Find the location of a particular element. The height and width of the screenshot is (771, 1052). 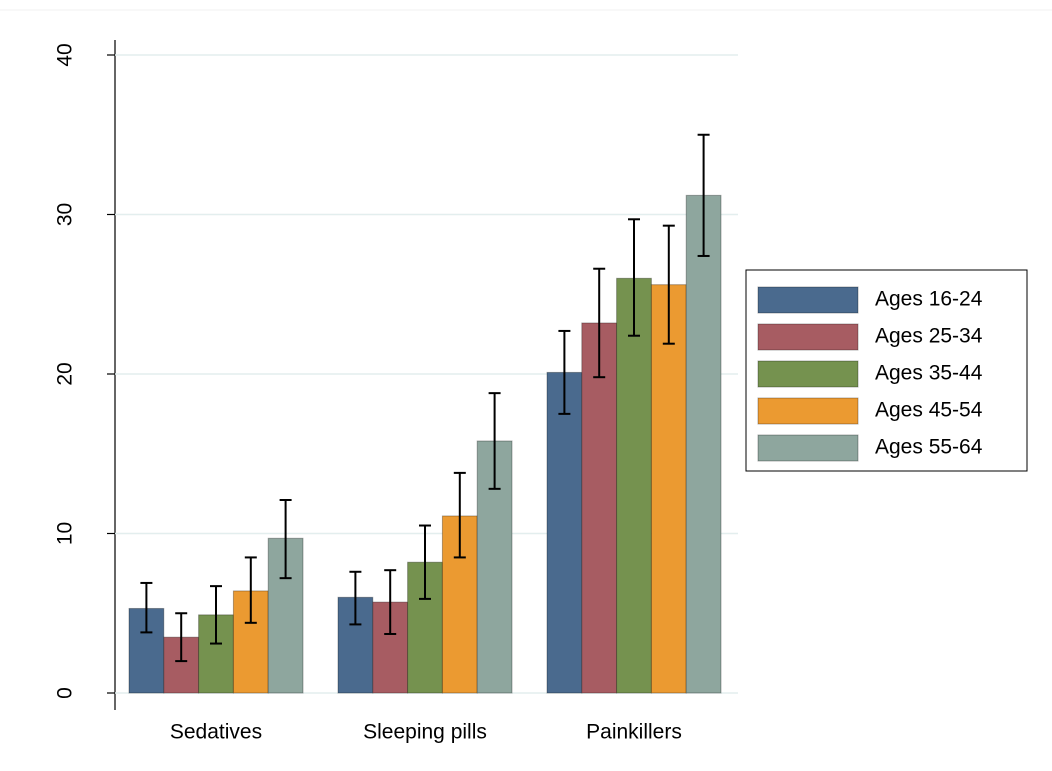

x-tick-label: Sedatives is located at coordinates (216, 732).